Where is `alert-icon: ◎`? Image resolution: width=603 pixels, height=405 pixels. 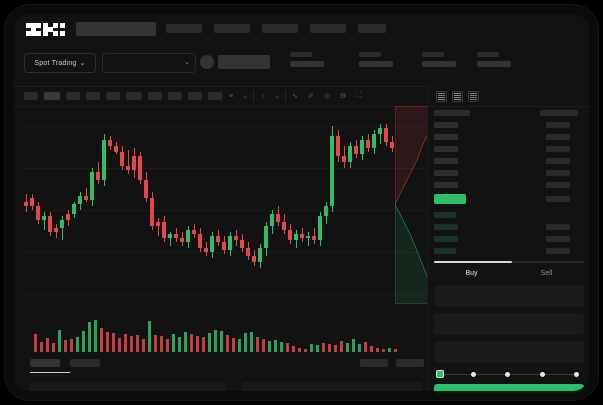 alert-icon: ◎ is located at coordinates (327, 96).